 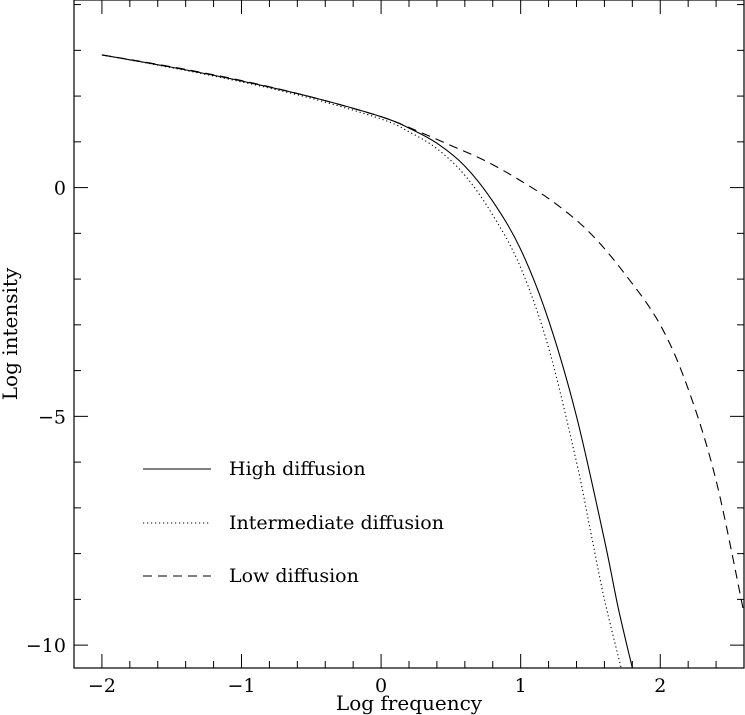 I want to click on x-tick-label: 2, so click(x=660, y=686).